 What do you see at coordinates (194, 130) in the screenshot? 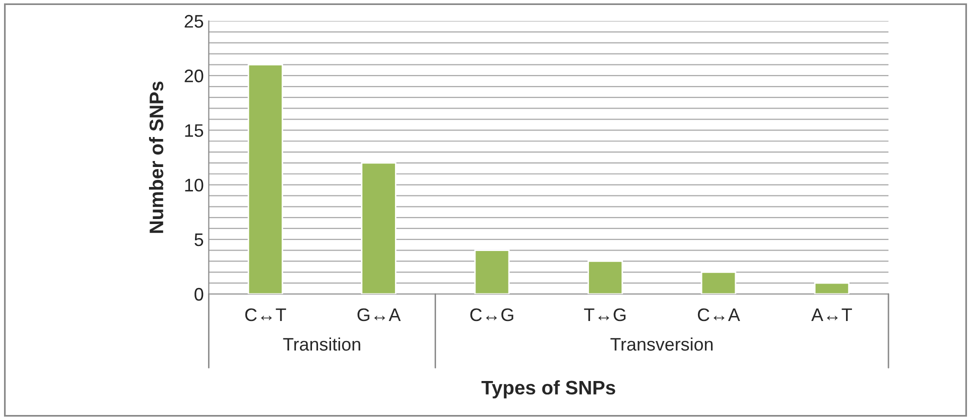
I see `y-tick-label: 15` at bounding box center [194, 130].